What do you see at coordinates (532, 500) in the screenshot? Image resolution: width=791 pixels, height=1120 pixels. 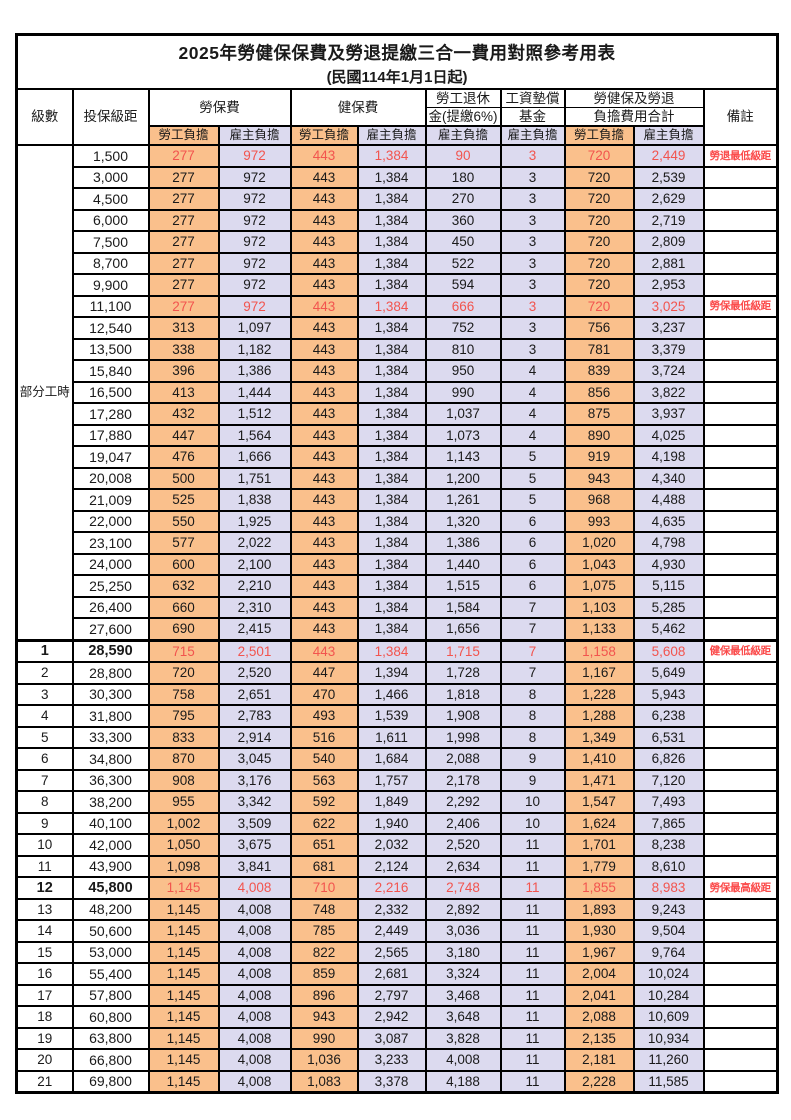 I see `wage-fund-employer-cell: 5` at bounding box center [532, 500].